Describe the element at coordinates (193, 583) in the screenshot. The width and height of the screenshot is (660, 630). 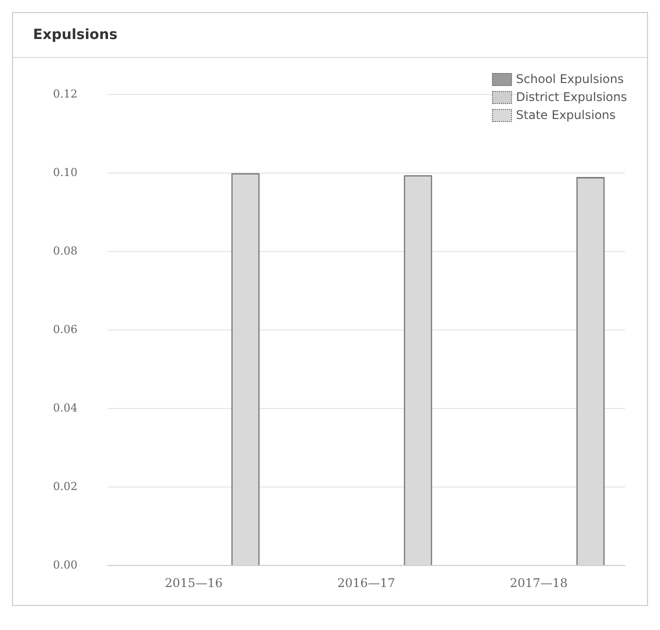
I see `x-tick-label: 2015—16` at that location.